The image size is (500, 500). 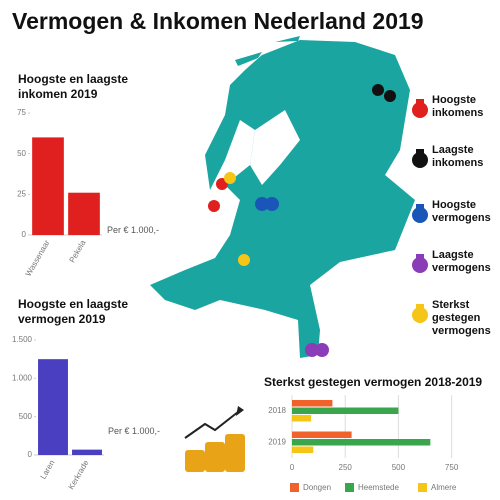 What do you see at coordinates (452, 467) in the screenshot?
I see `x-tick-label: 750` at bounding box center [452, 467].